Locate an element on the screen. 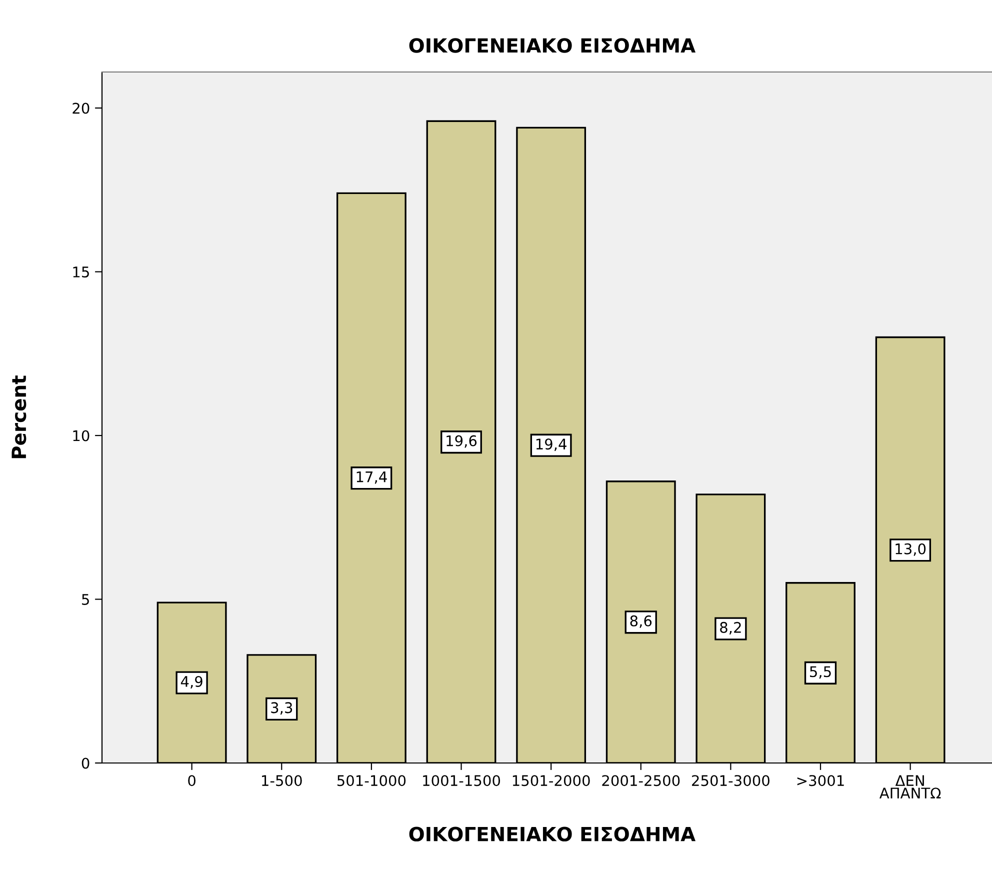 This screenshot has height=879, width=992. y-tick-label: 10 is located at coordinates (81, 436).